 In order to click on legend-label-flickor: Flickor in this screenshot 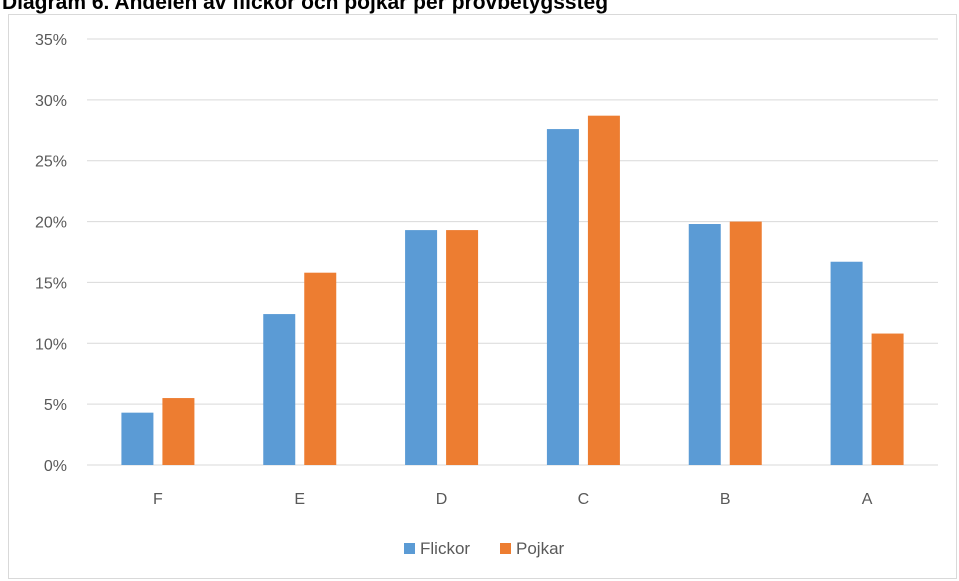, I will do `click(445, 548)`.